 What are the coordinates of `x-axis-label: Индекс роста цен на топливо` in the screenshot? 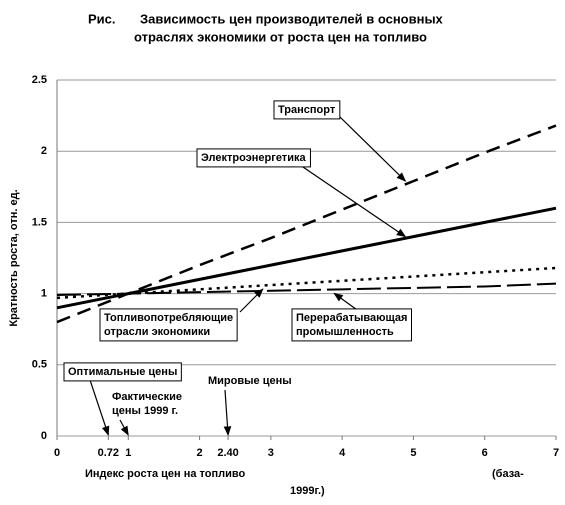 It's located at (165, 474).